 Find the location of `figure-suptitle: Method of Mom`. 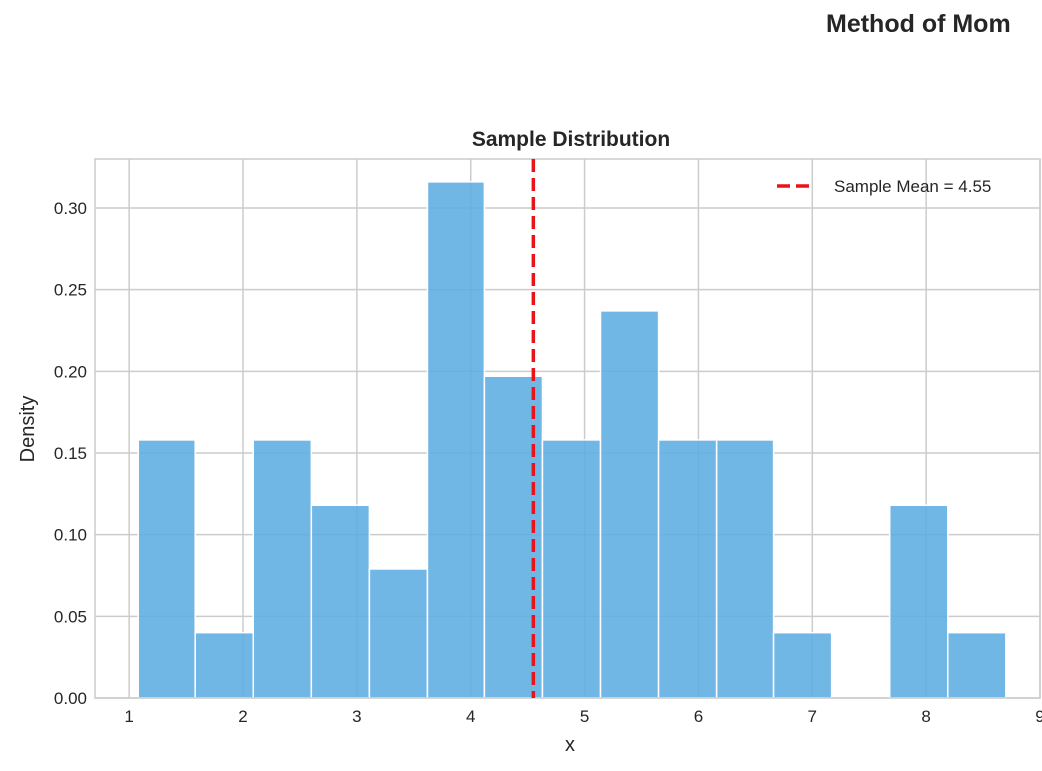

figure-suptitle: Method of Mom is located at coordinates (918, 24).